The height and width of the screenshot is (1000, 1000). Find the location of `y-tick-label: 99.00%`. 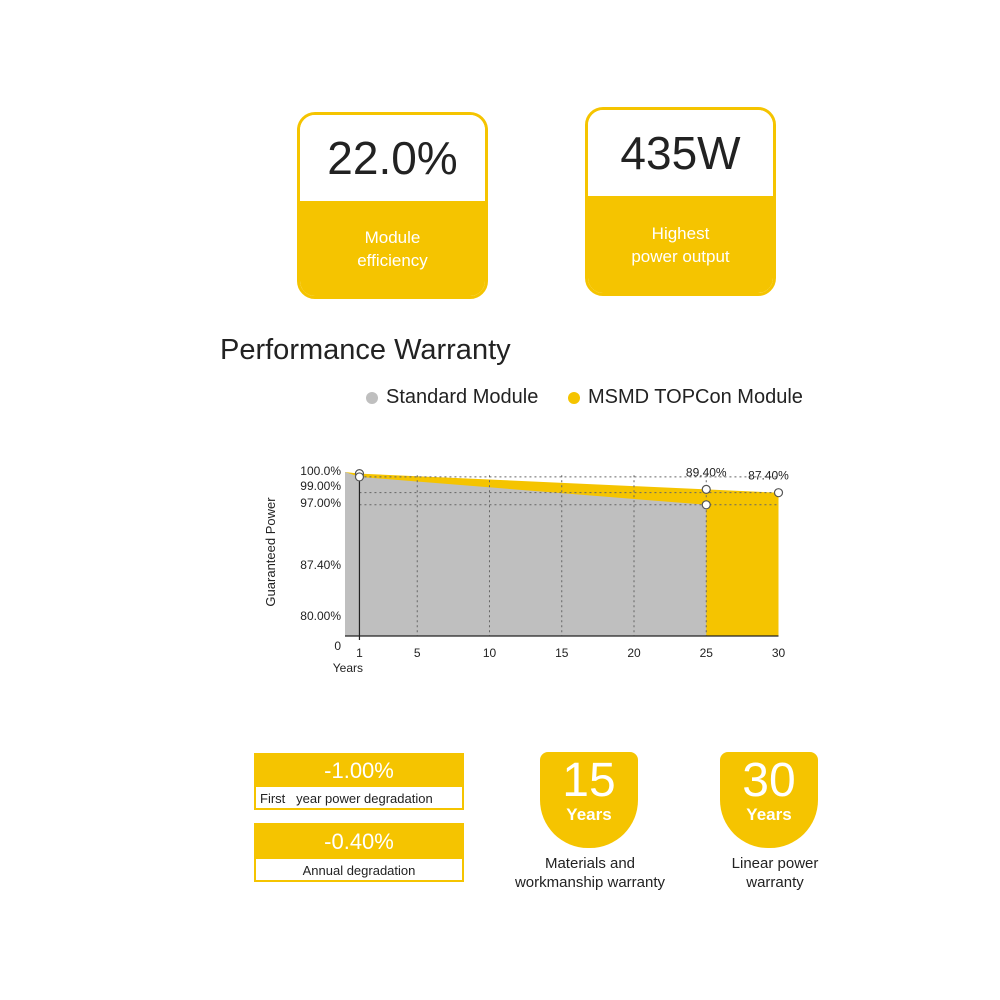

y-tick-label: 99.00% is located at coordinates (320, 486).